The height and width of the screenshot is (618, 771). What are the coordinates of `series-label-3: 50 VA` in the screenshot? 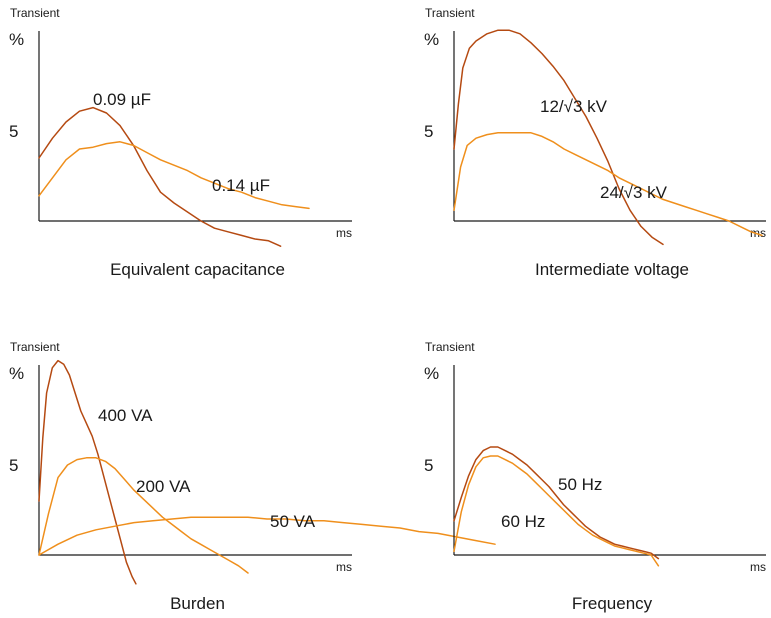 It's located at (293, 521).